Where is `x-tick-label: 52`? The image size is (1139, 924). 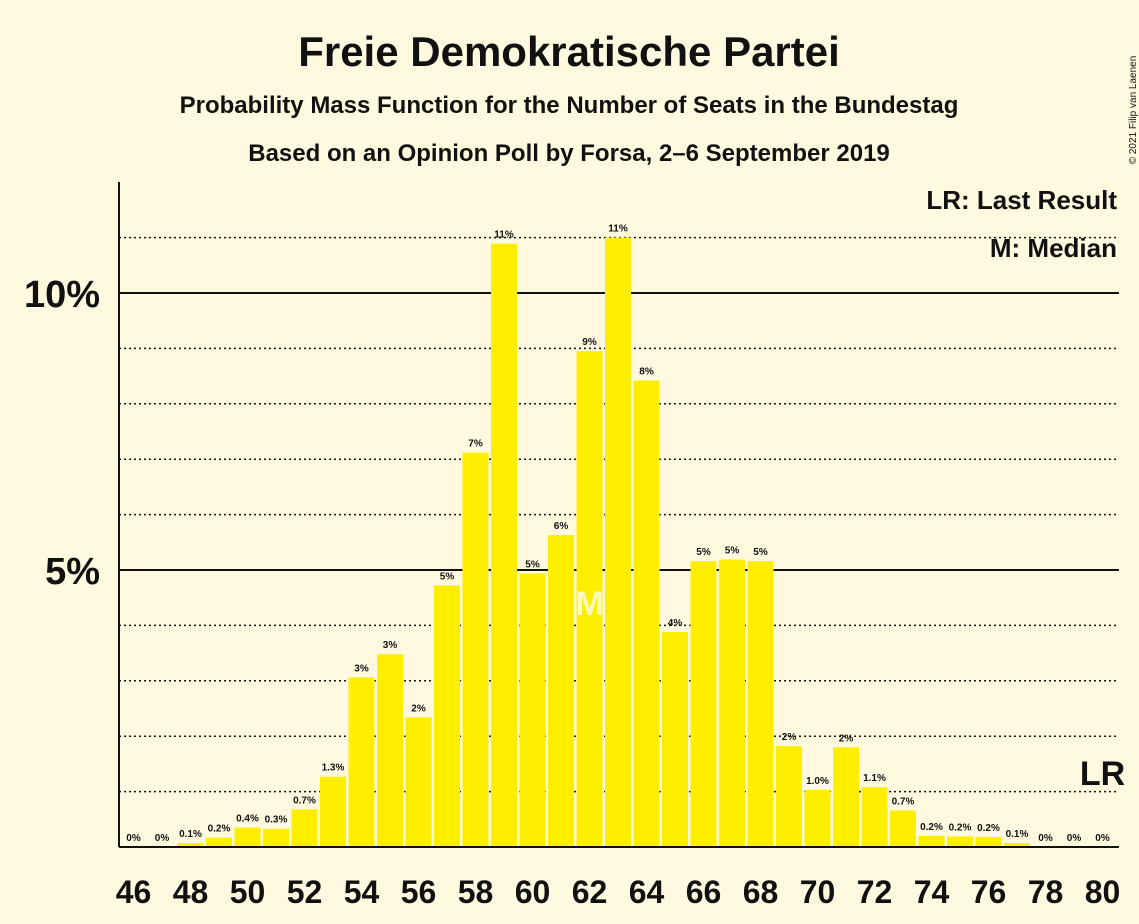 x-tick-label: 52 is located at coordinates (305, 892).